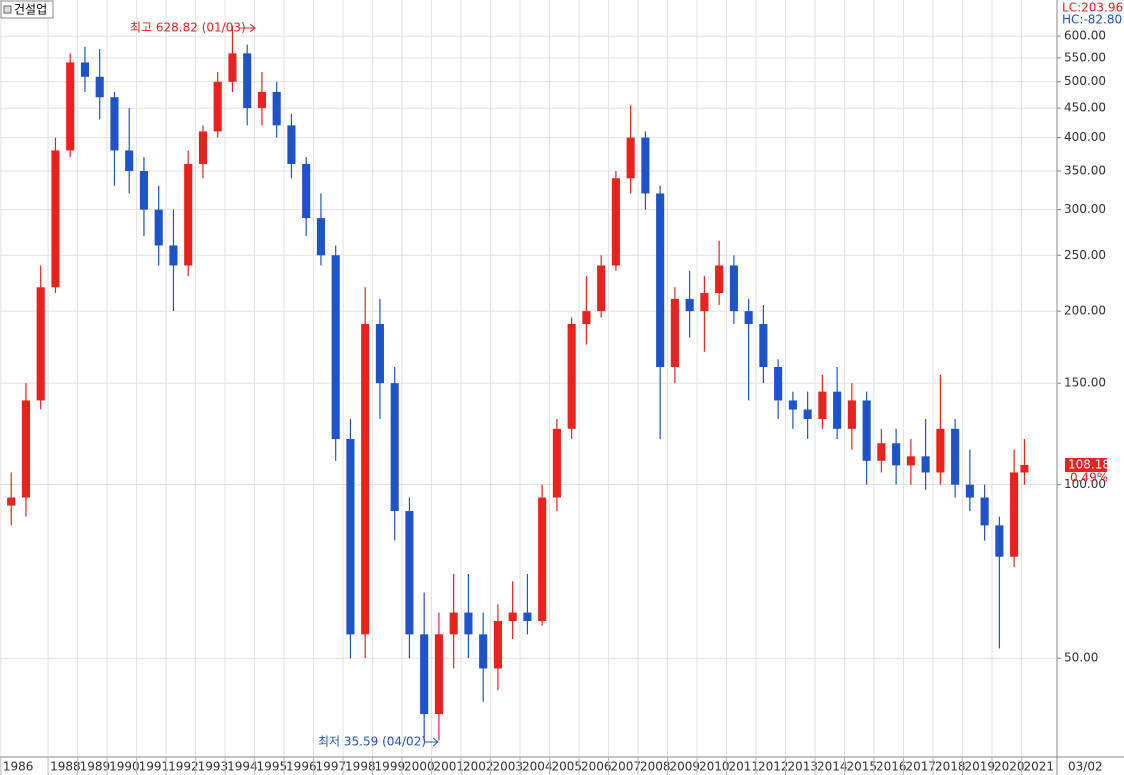  Describe the element at coordinates (891, 767) in the screenshot. I see `x-tick-label: 2016` at that location.